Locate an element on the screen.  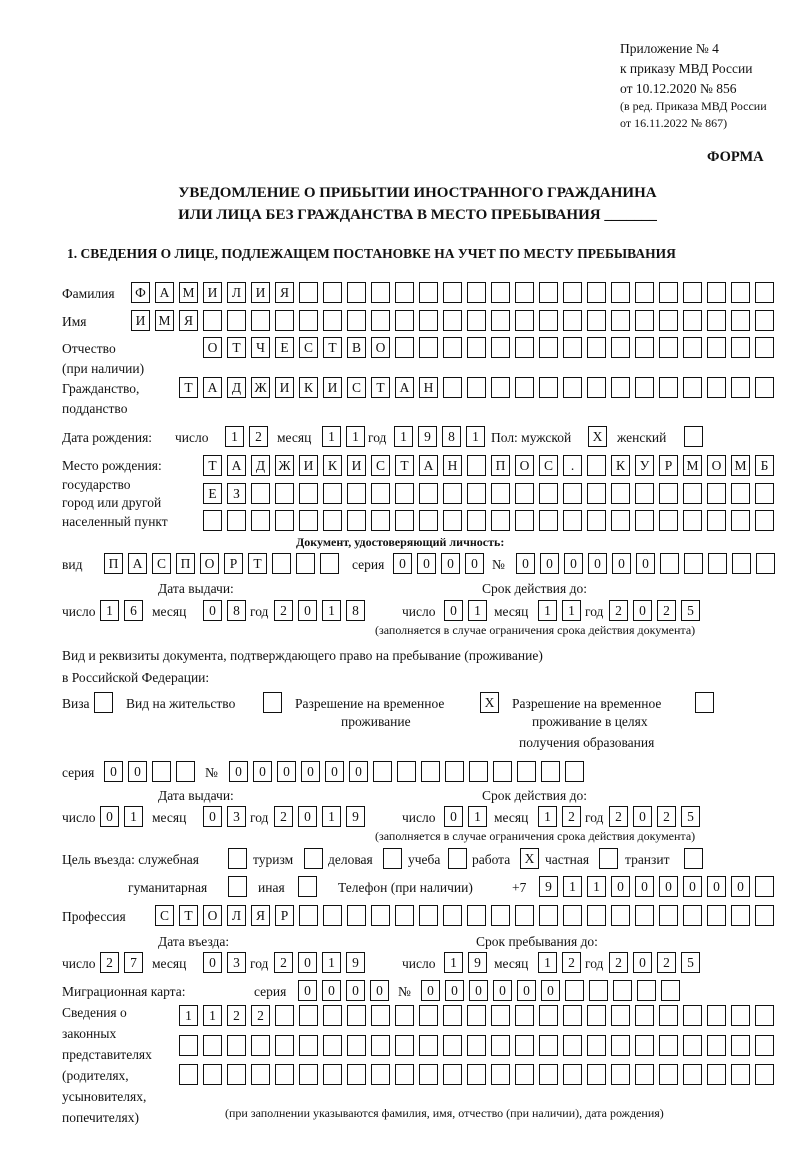
char-box: X is located at coordinates (489, 702).